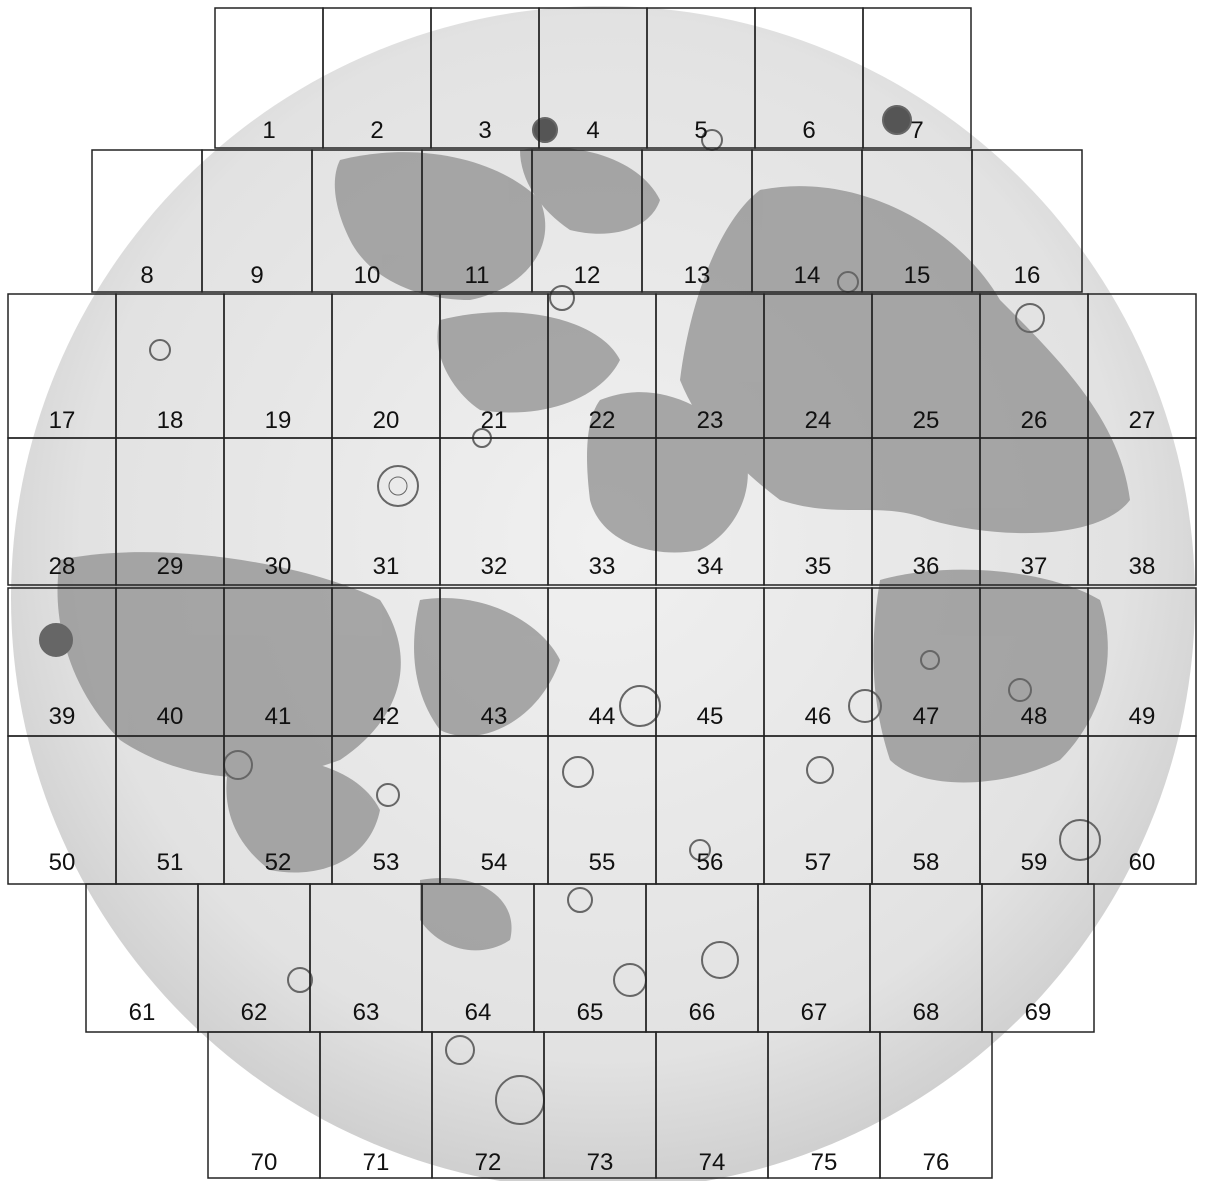 This screenshot has height=1181, width=1206. What do you see at coordinates (488, 1162) in the screenshot?
I see `chart-cell-label: 72` at bounding box center [488, 1162].